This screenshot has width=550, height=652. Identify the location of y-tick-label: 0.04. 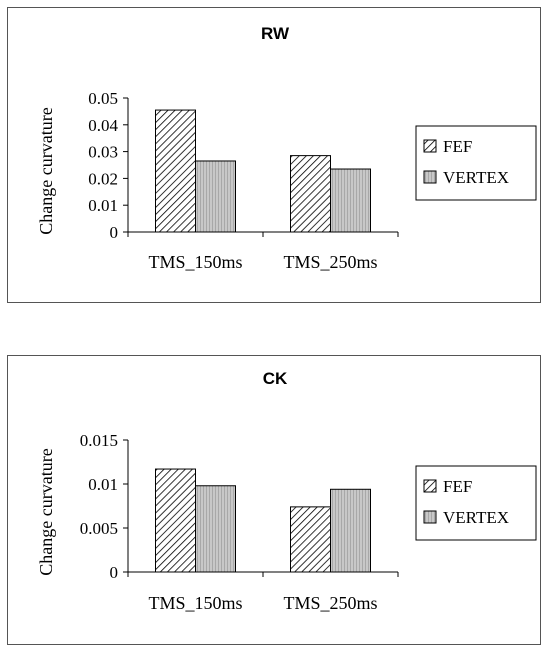
(103, 125).